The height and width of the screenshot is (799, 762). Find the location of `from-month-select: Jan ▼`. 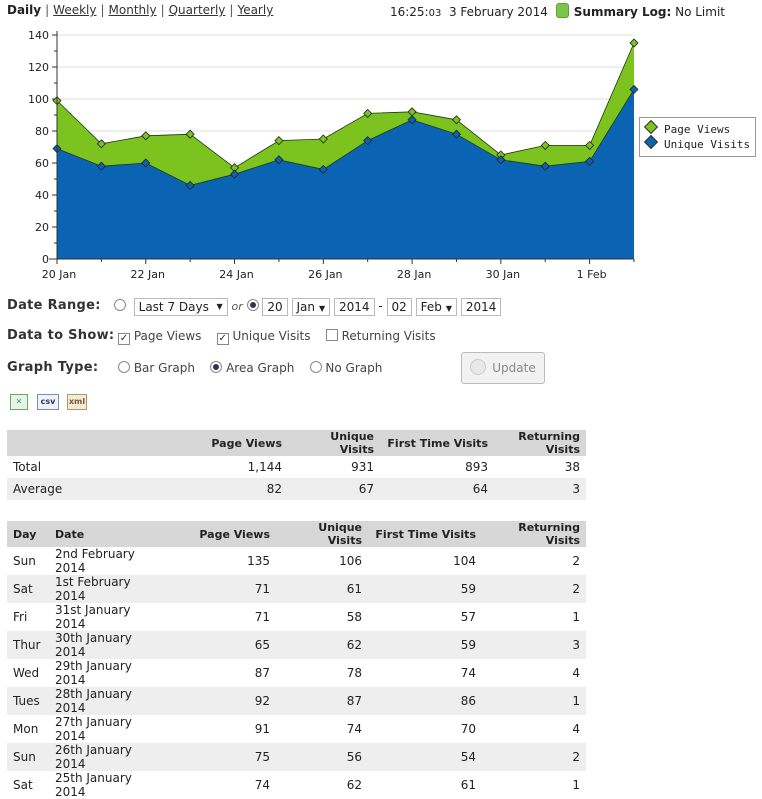

from-month-select: Jan ▼ is located at coordinates (311, 306).